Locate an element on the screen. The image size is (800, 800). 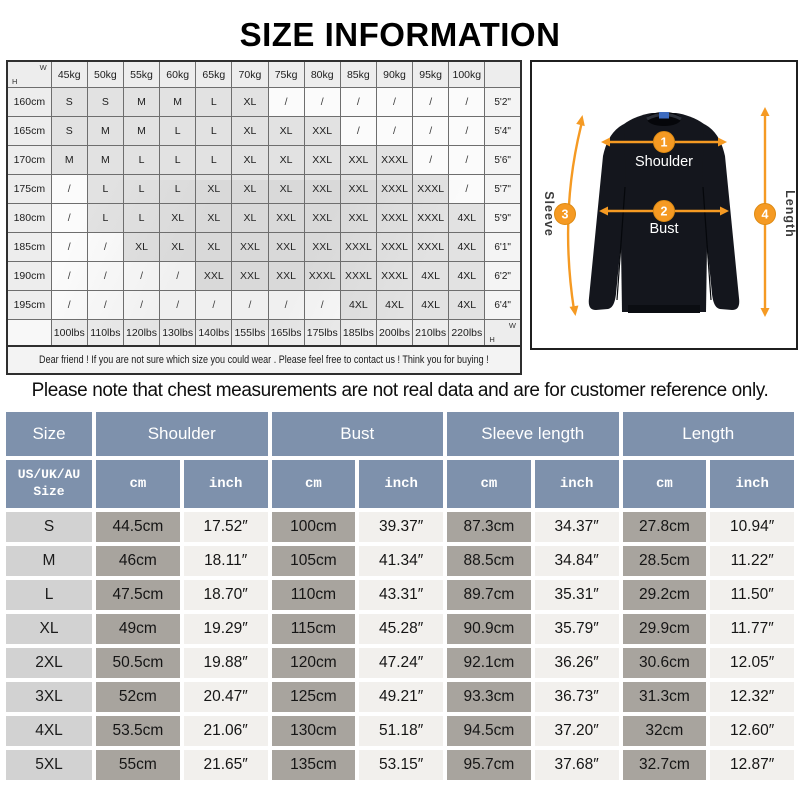
sweater-illustration: 1 Shoulder 2 Bust is located at coordinates (669, 212).